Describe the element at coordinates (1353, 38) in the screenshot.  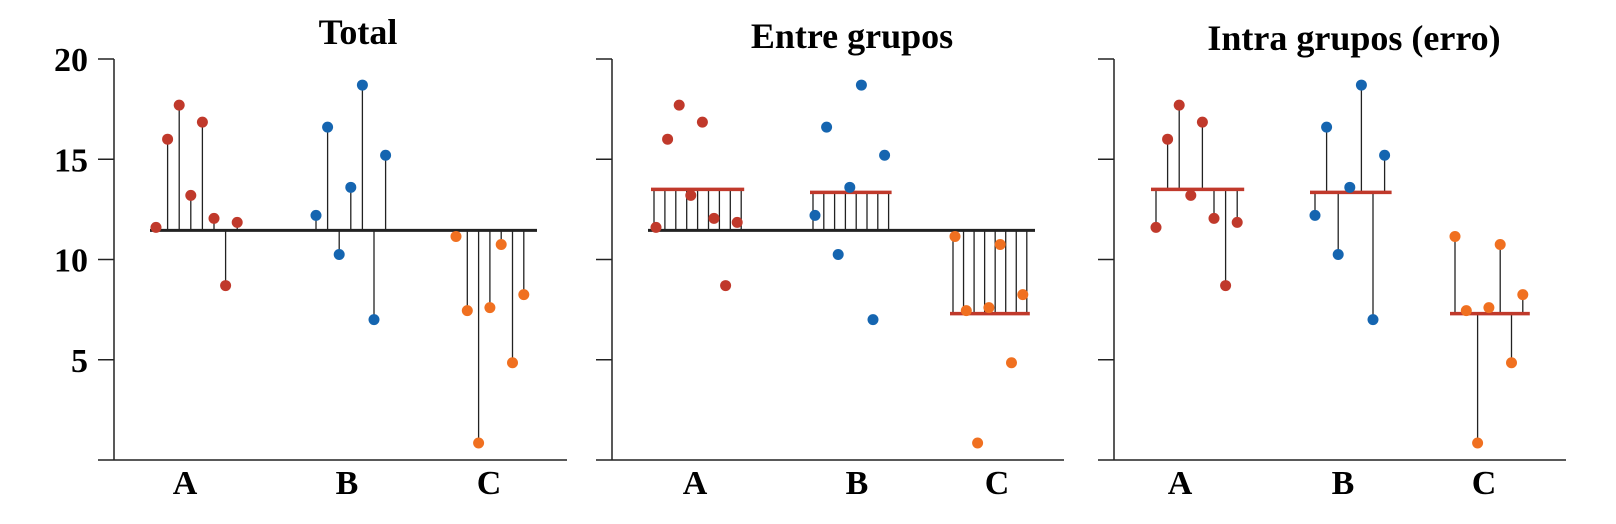
I see `panel-title-within: Intra grupos (erro)` at that location.